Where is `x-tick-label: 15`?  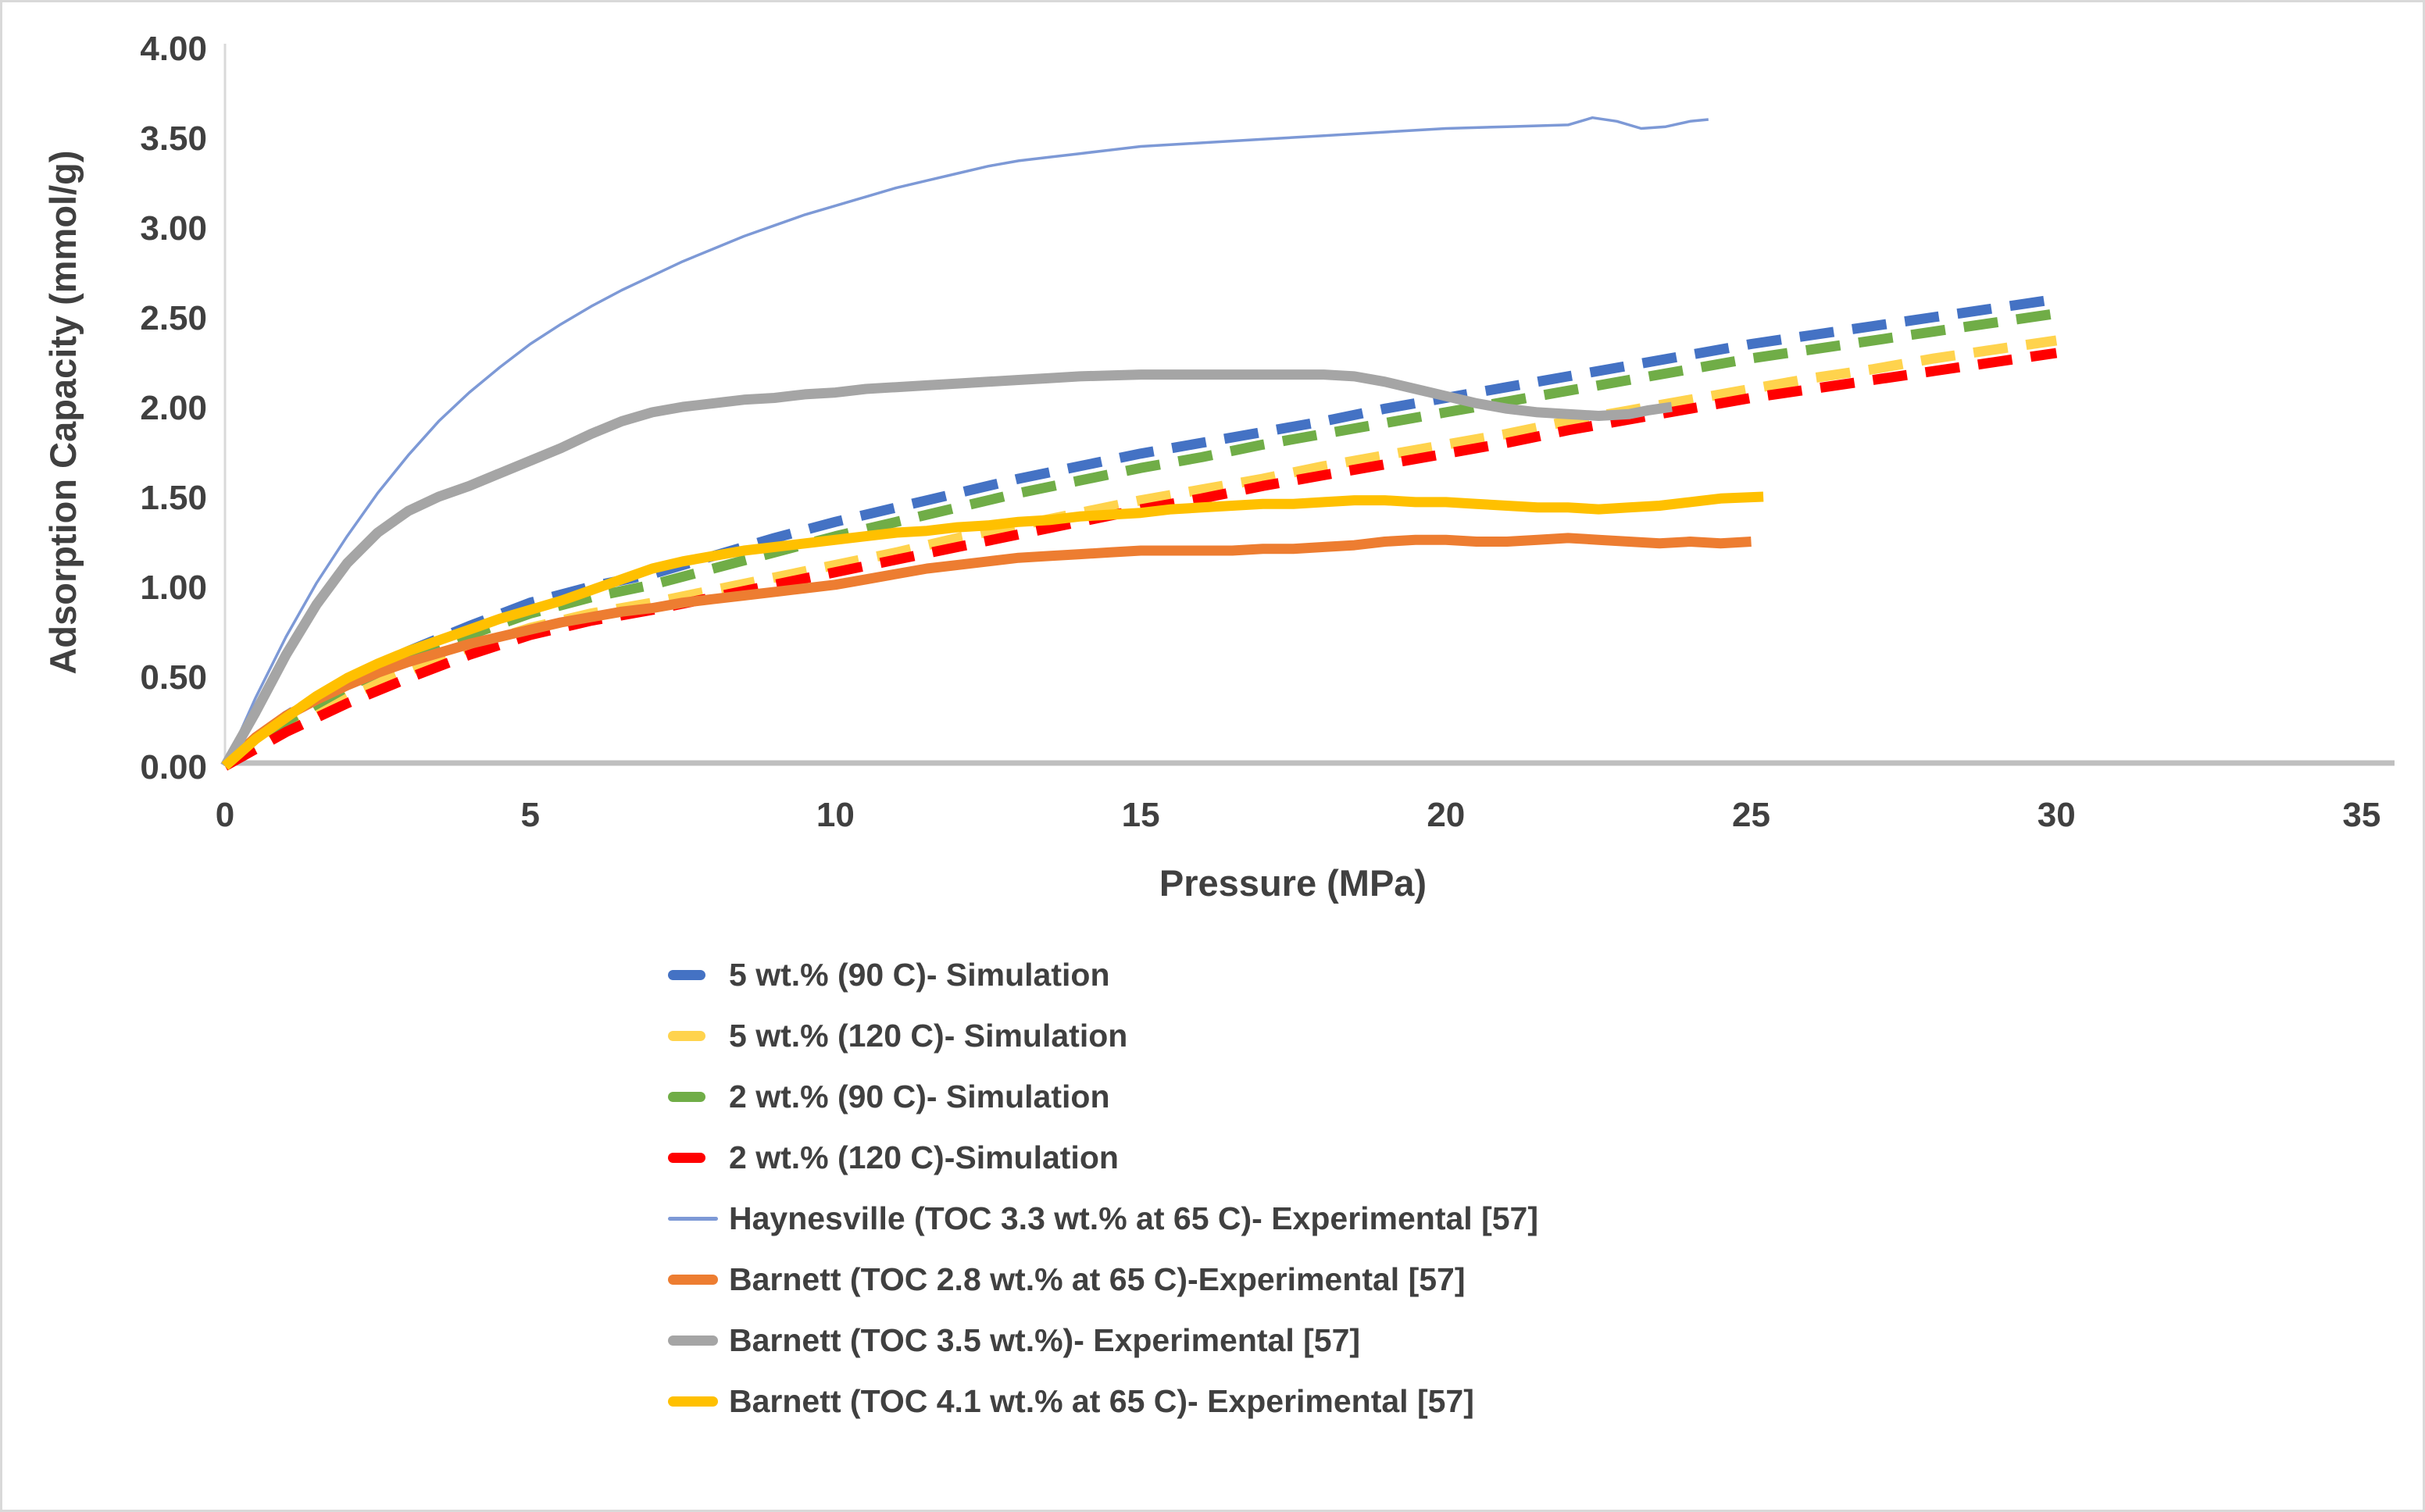 x-tick-label: 15 is located at coordinates (1141, 815).